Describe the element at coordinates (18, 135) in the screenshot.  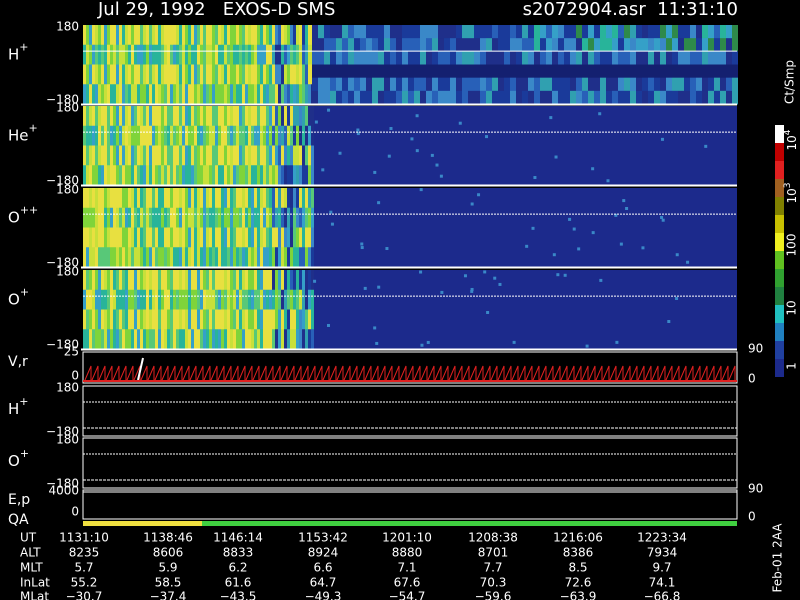
I see `ion-name: He` at that location.